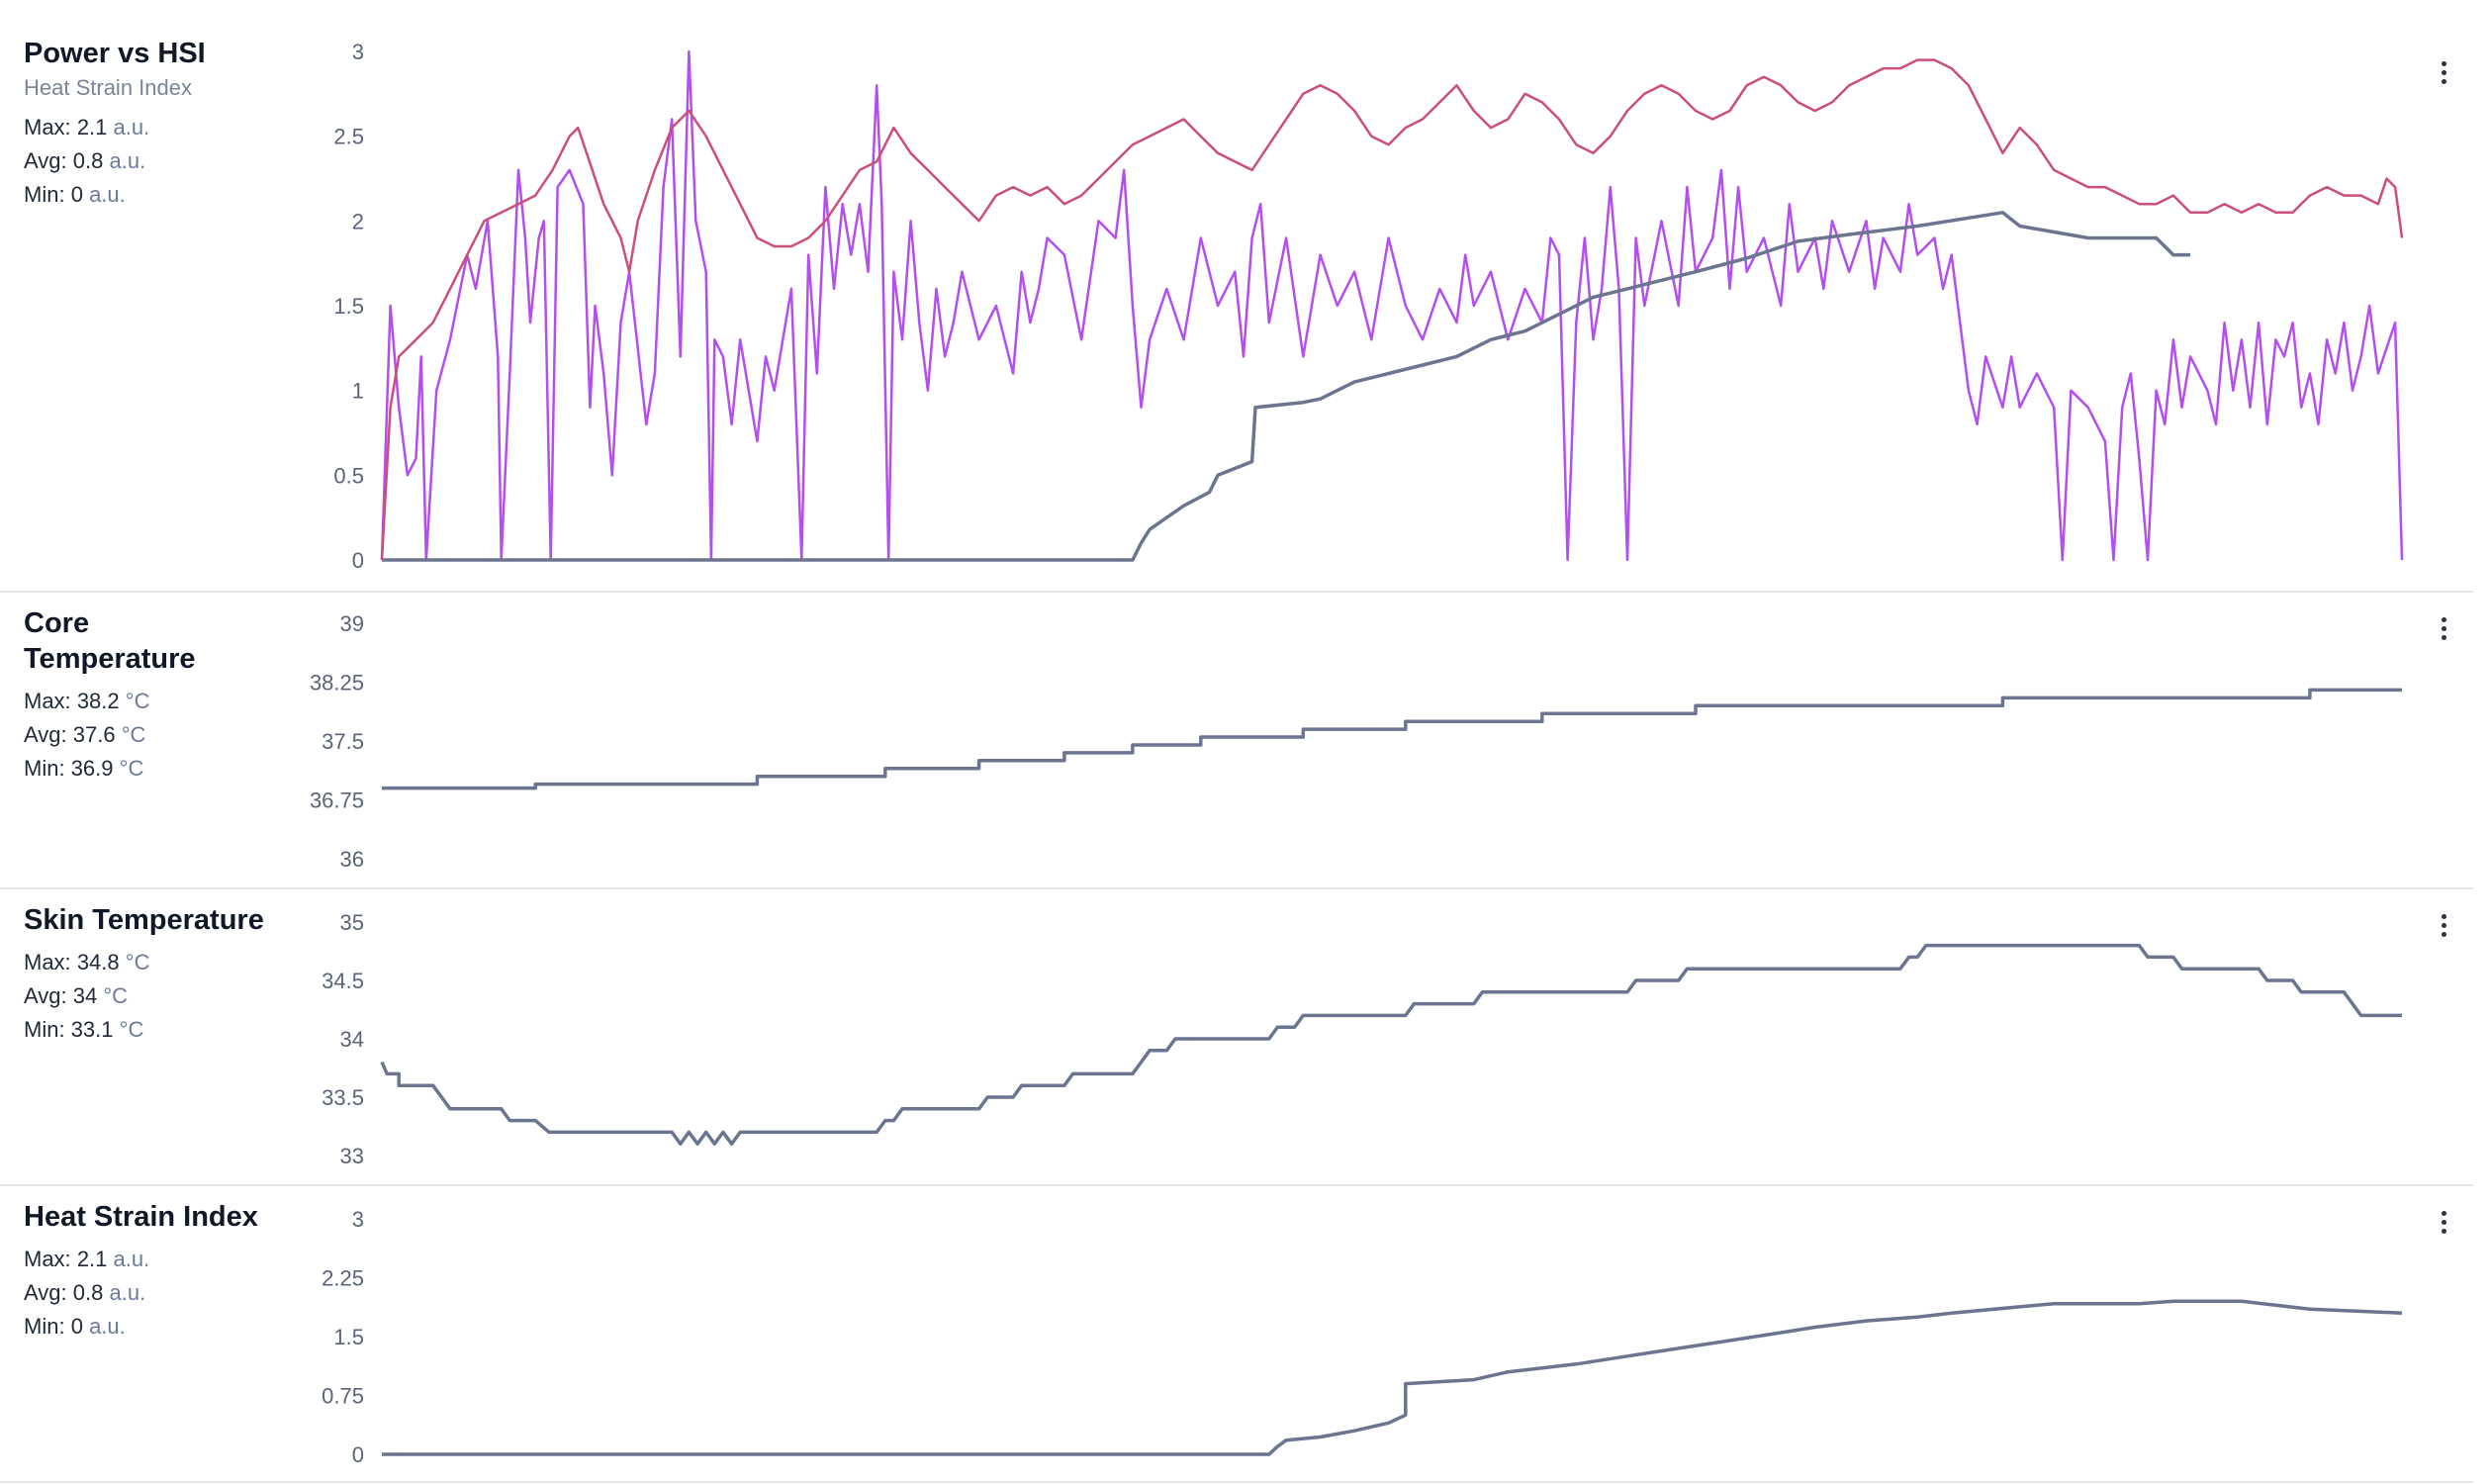  I want to click on panel-stats: Max: 38.2 °C Avg: 37.6 °C Min: 36.9 °C, so click(167, 735).